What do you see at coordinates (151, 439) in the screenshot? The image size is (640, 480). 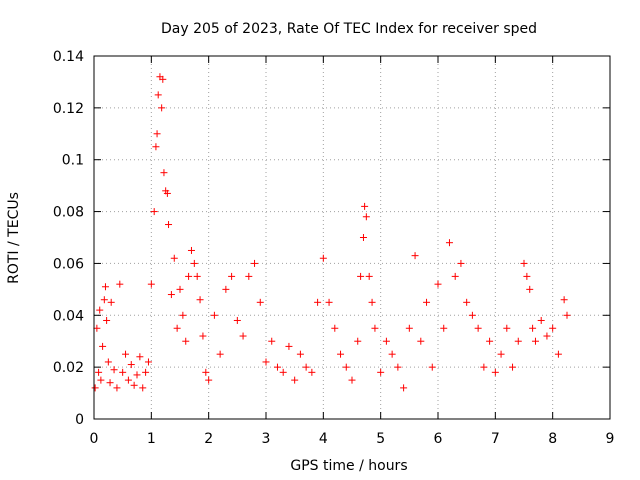 I see `x-tick-label: 1` at bounding box center [151, 439].